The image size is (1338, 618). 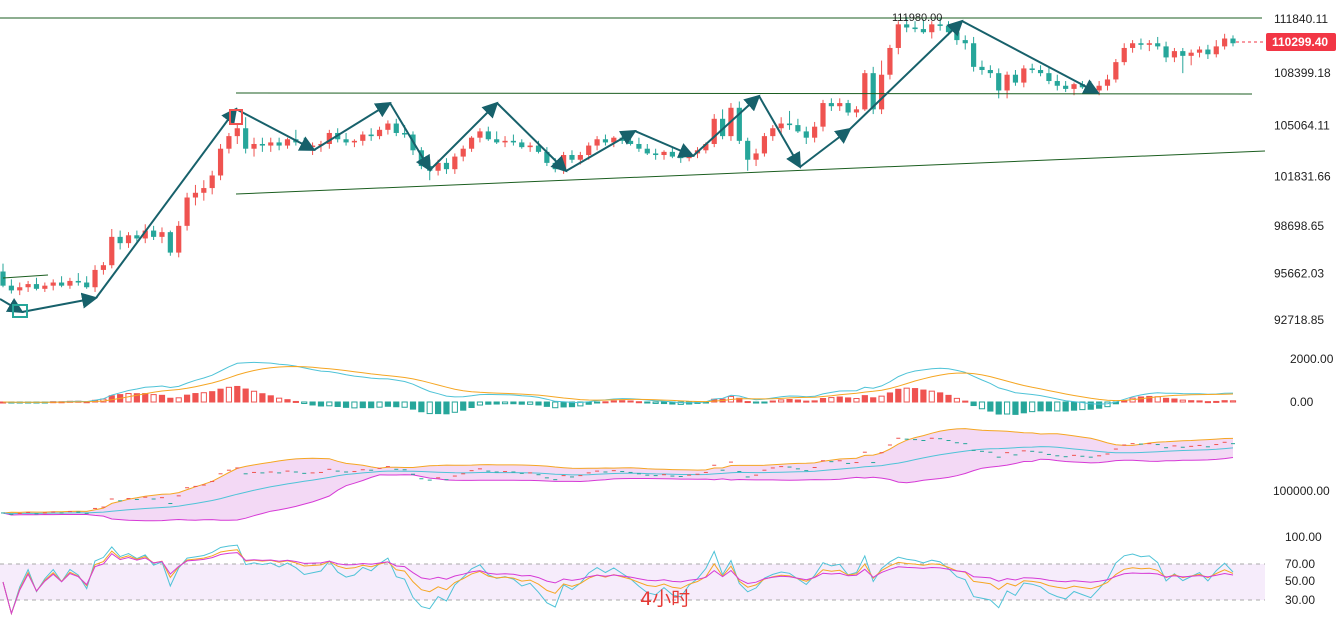 What do you see at coordinates (20, 311) in the screenshot?
I see `signal-box` at bounding box center [20, 311].